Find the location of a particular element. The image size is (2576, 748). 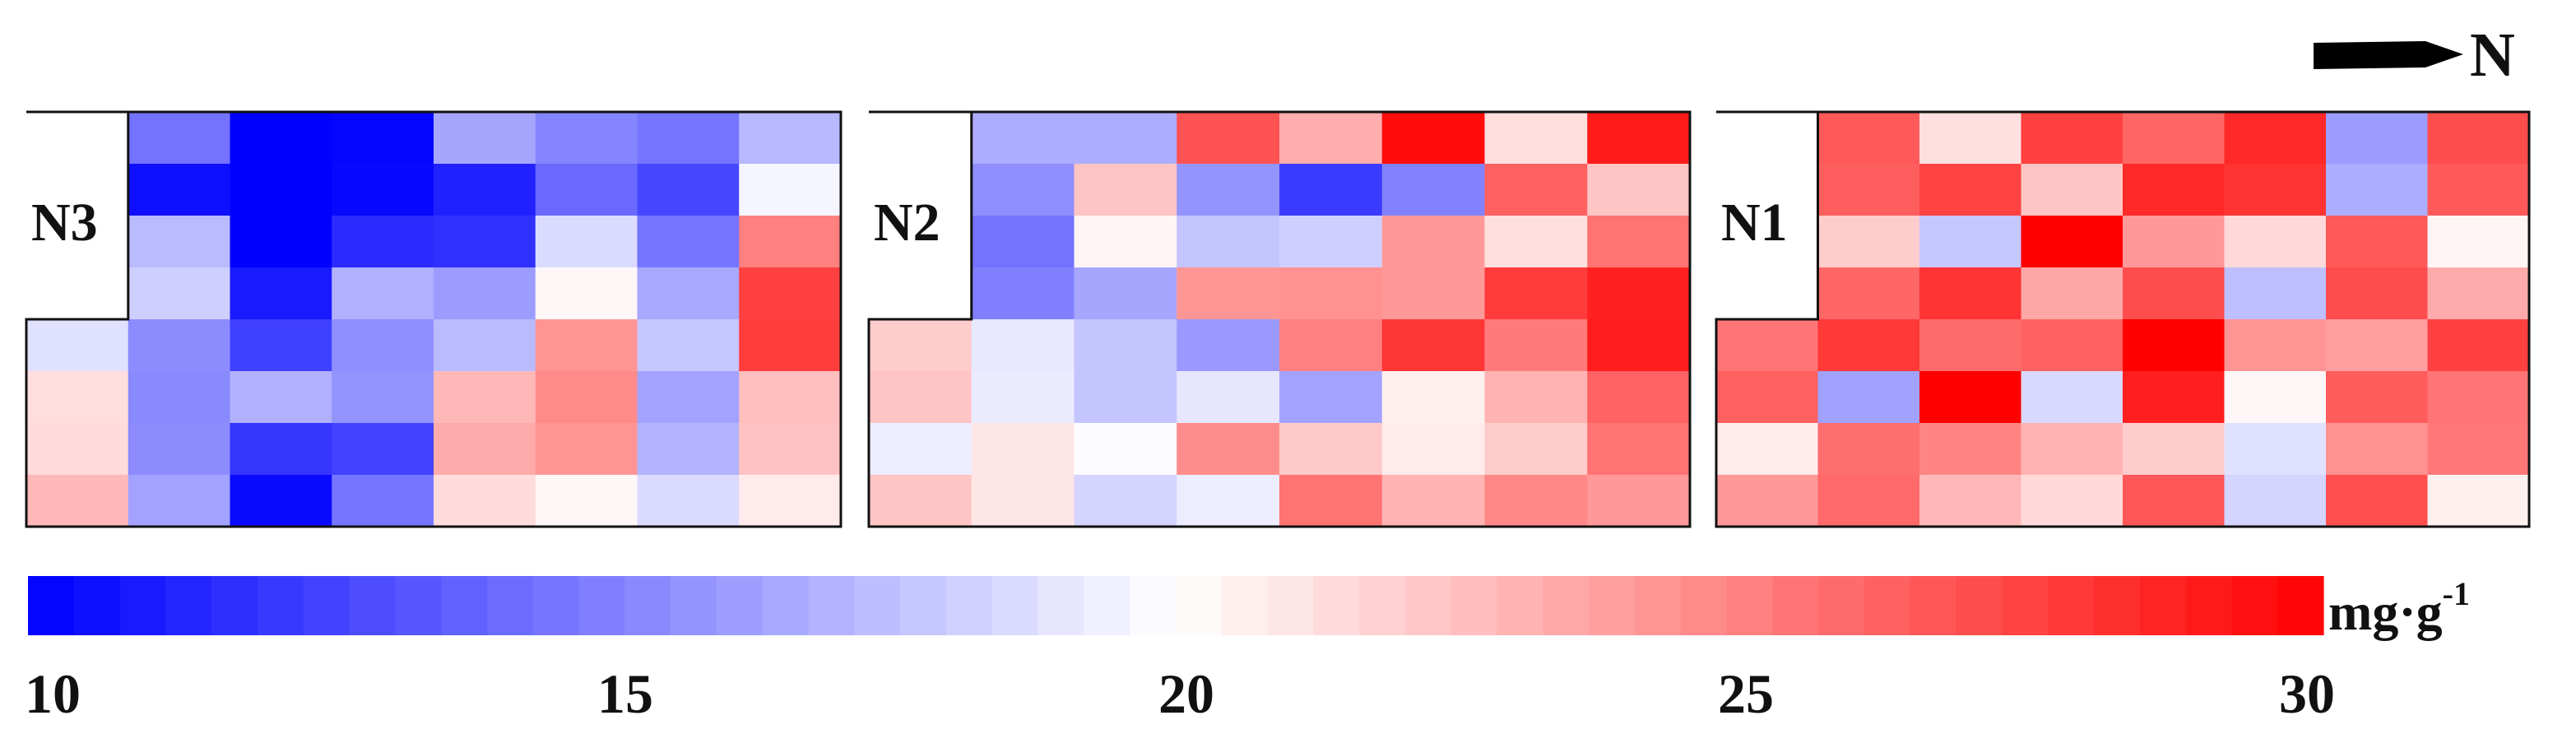

colorbar-tick-label: 10 is located at coordinates (53, 694).